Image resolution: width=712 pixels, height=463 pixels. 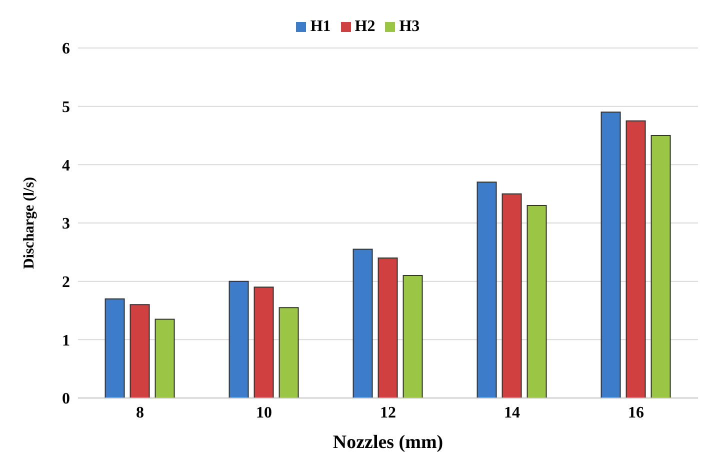 I want to click on y-tick-label: 6, so click(x=66, y=49).